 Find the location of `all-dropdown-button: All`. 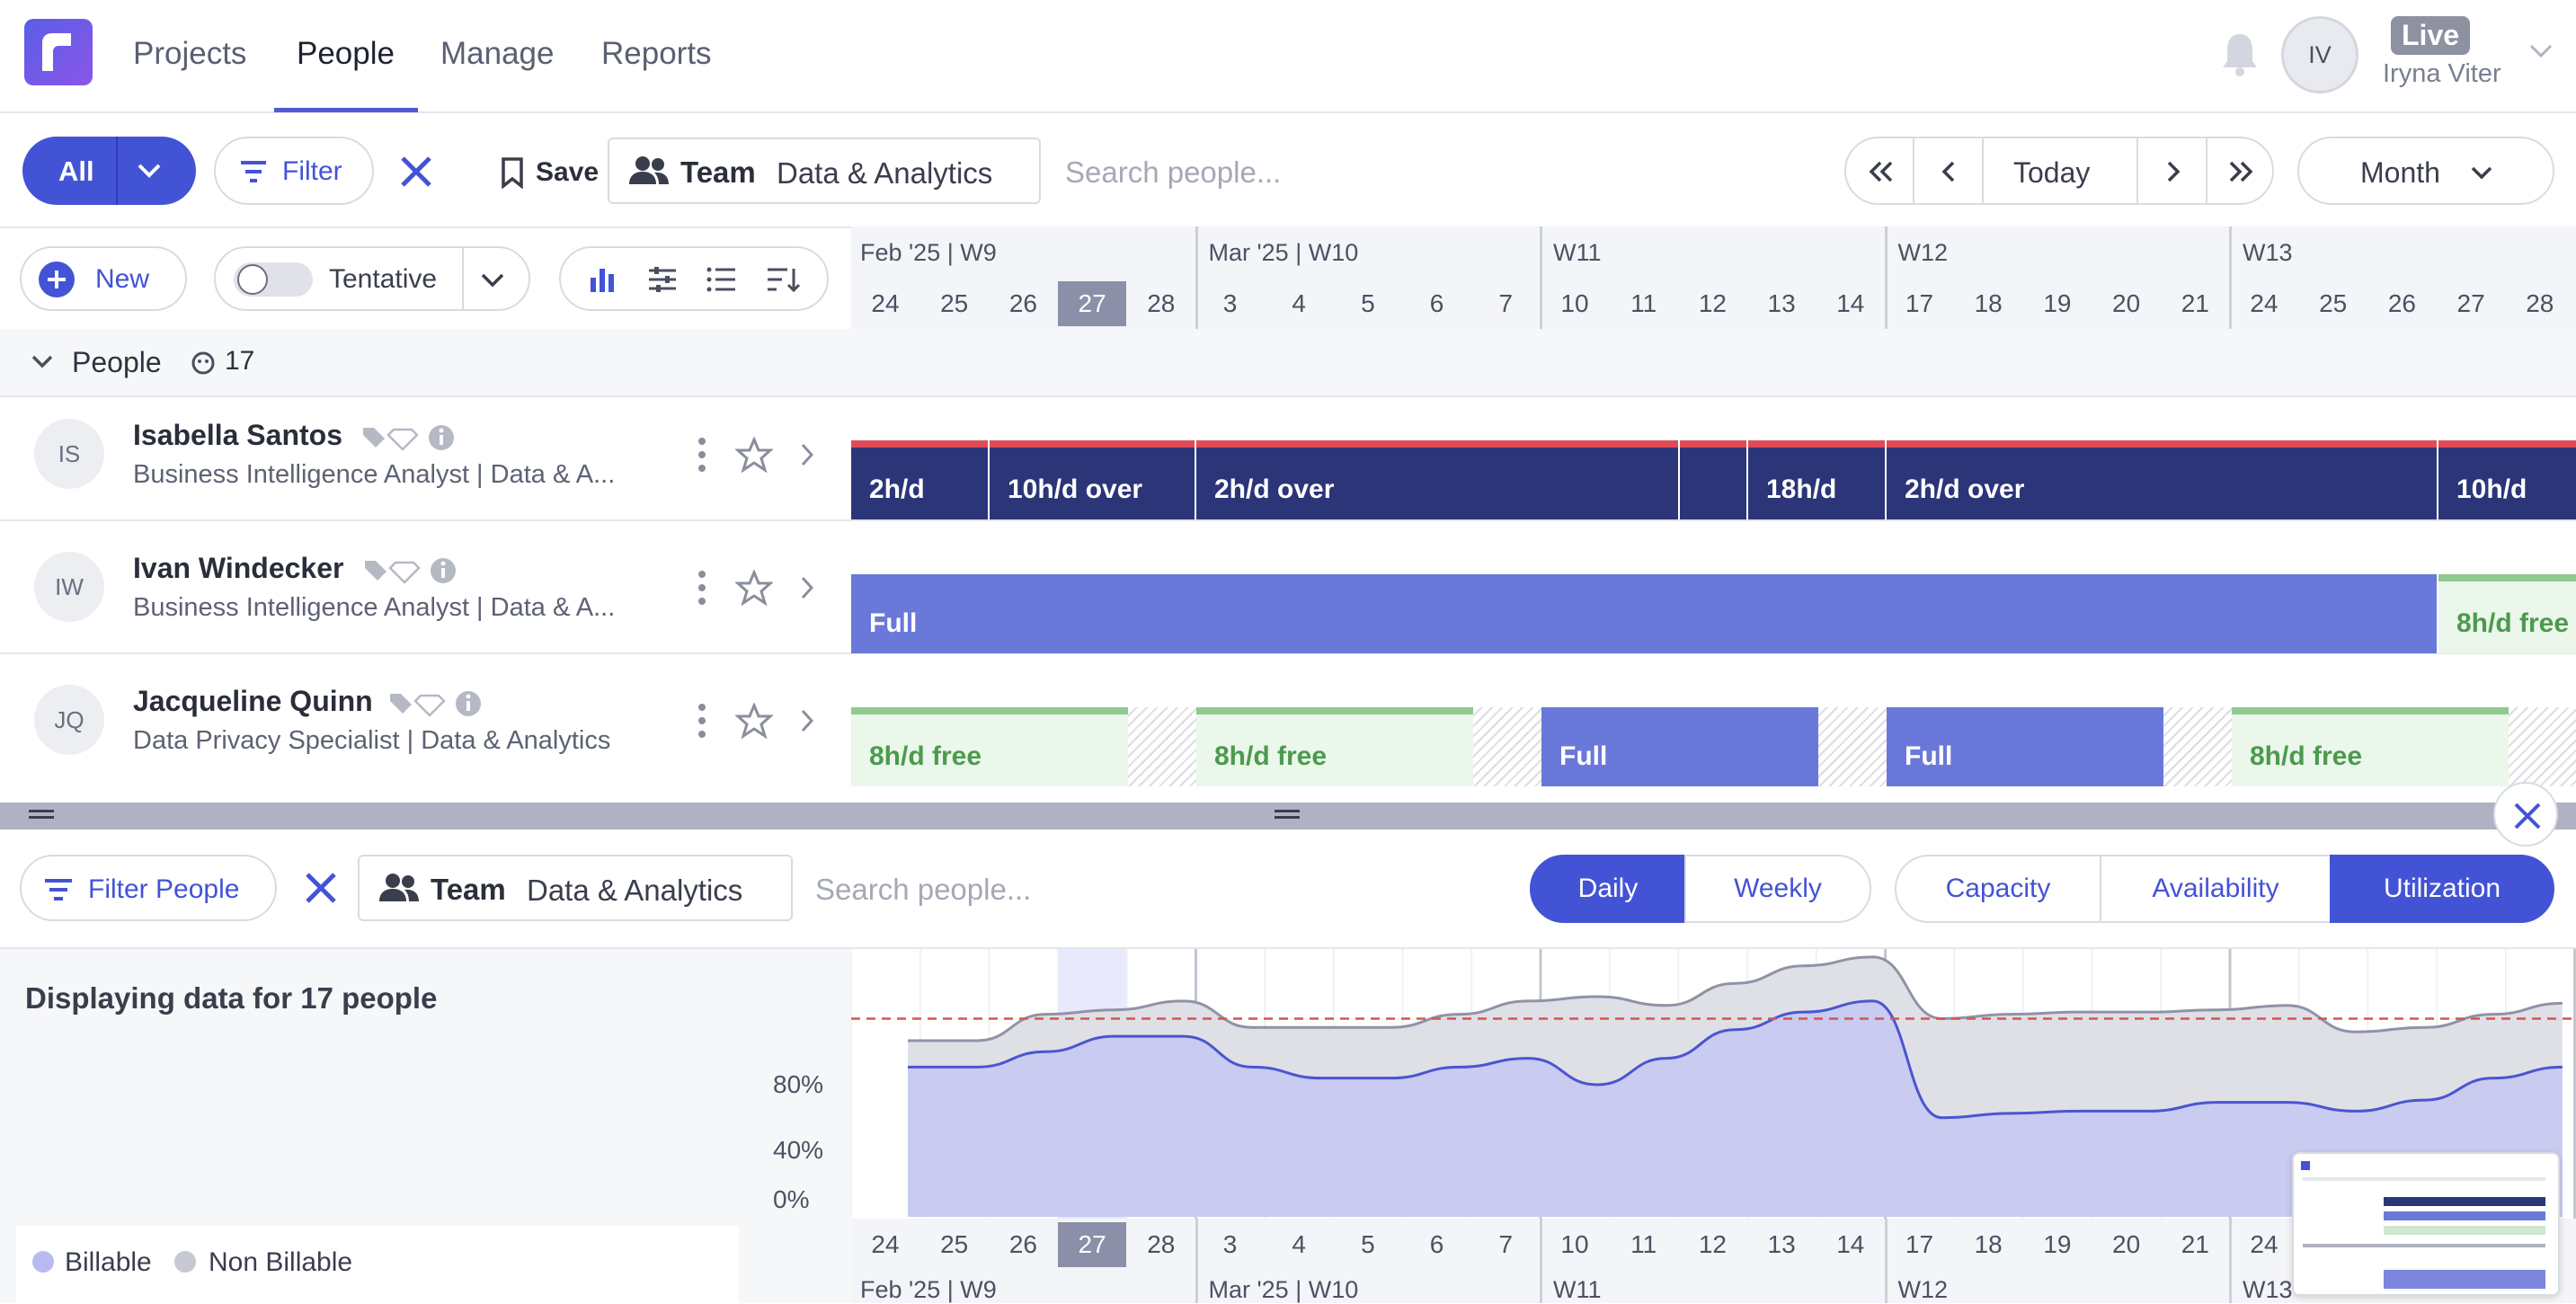

all-dropdown-button: All is located at coordinates (109, 171).